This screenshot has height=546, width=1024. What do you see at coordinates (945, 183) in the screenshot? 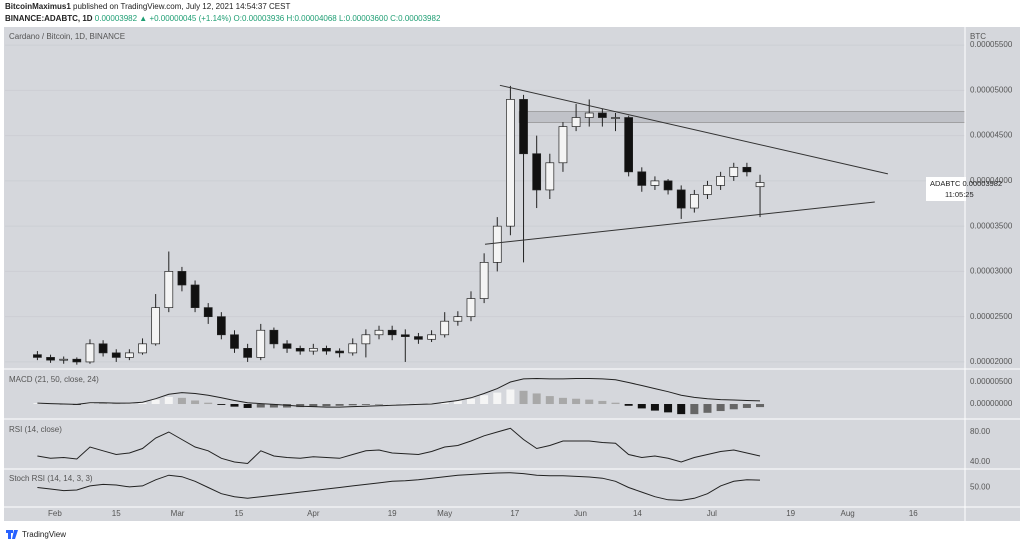
I see `price-tag-symbol: ADABTC` at bounding box center [945, 183].